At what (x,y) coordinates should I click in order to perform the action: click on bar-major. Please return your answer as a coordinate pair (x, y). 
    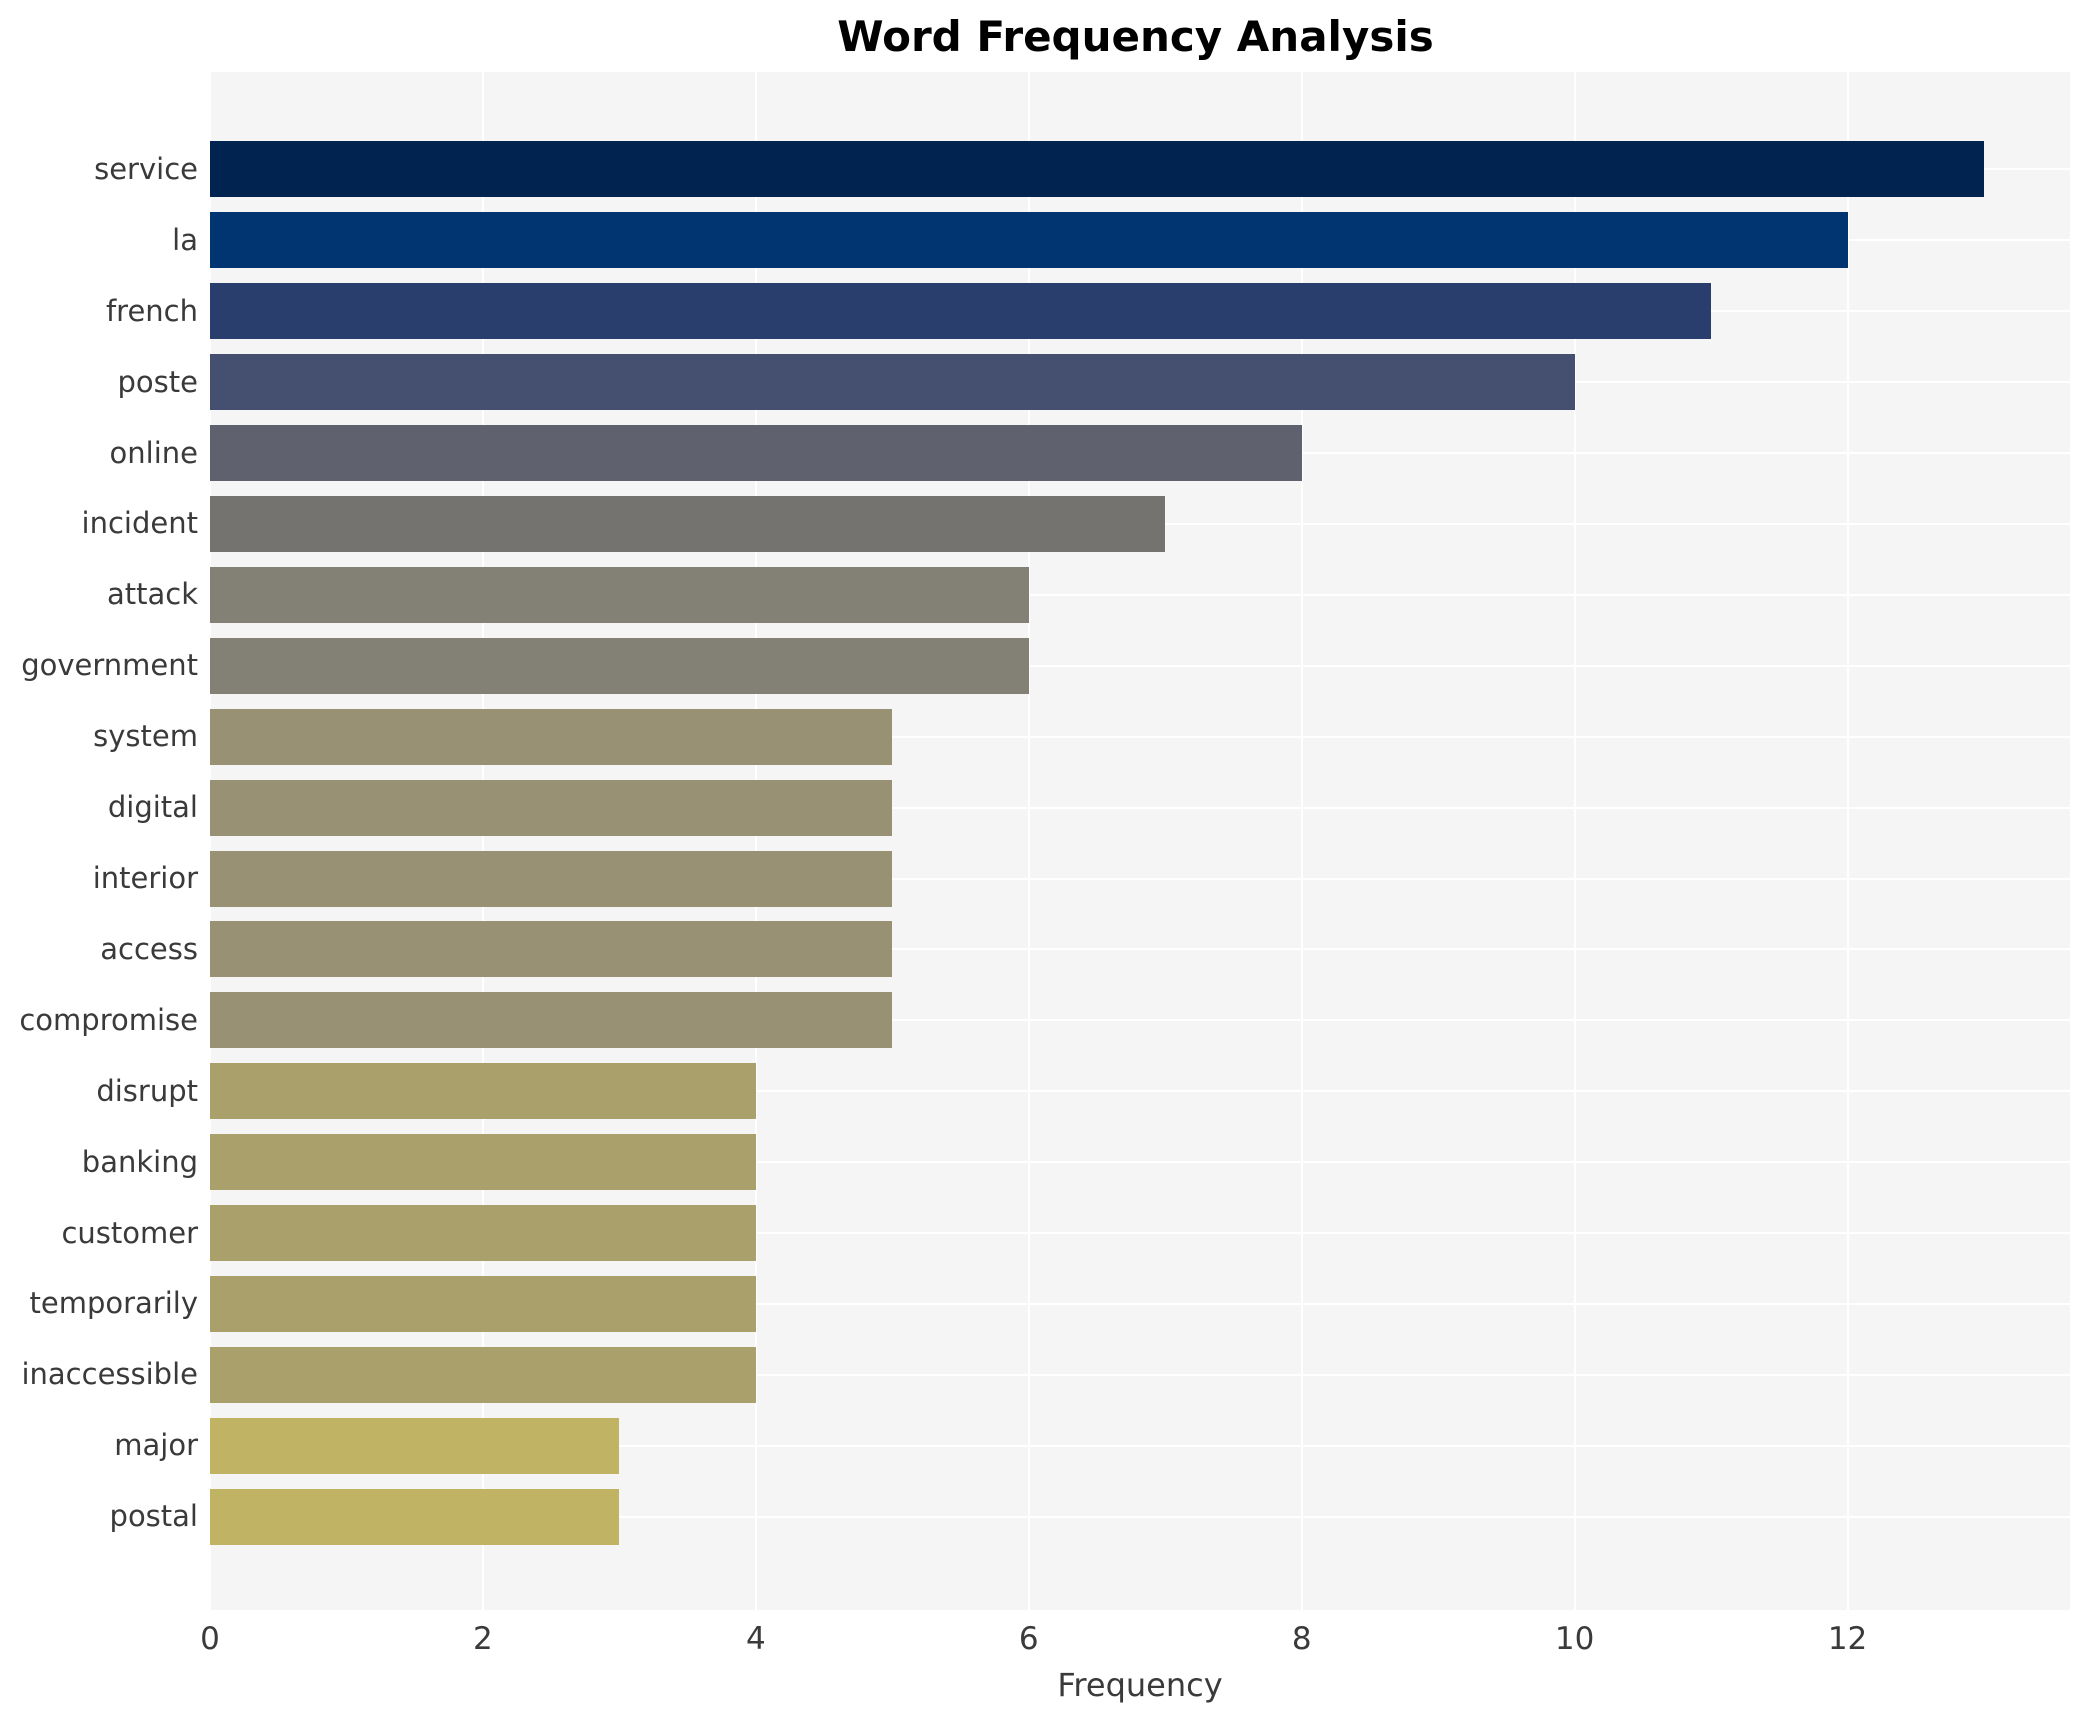
    Looking at the image, I should click on (415, 1445).